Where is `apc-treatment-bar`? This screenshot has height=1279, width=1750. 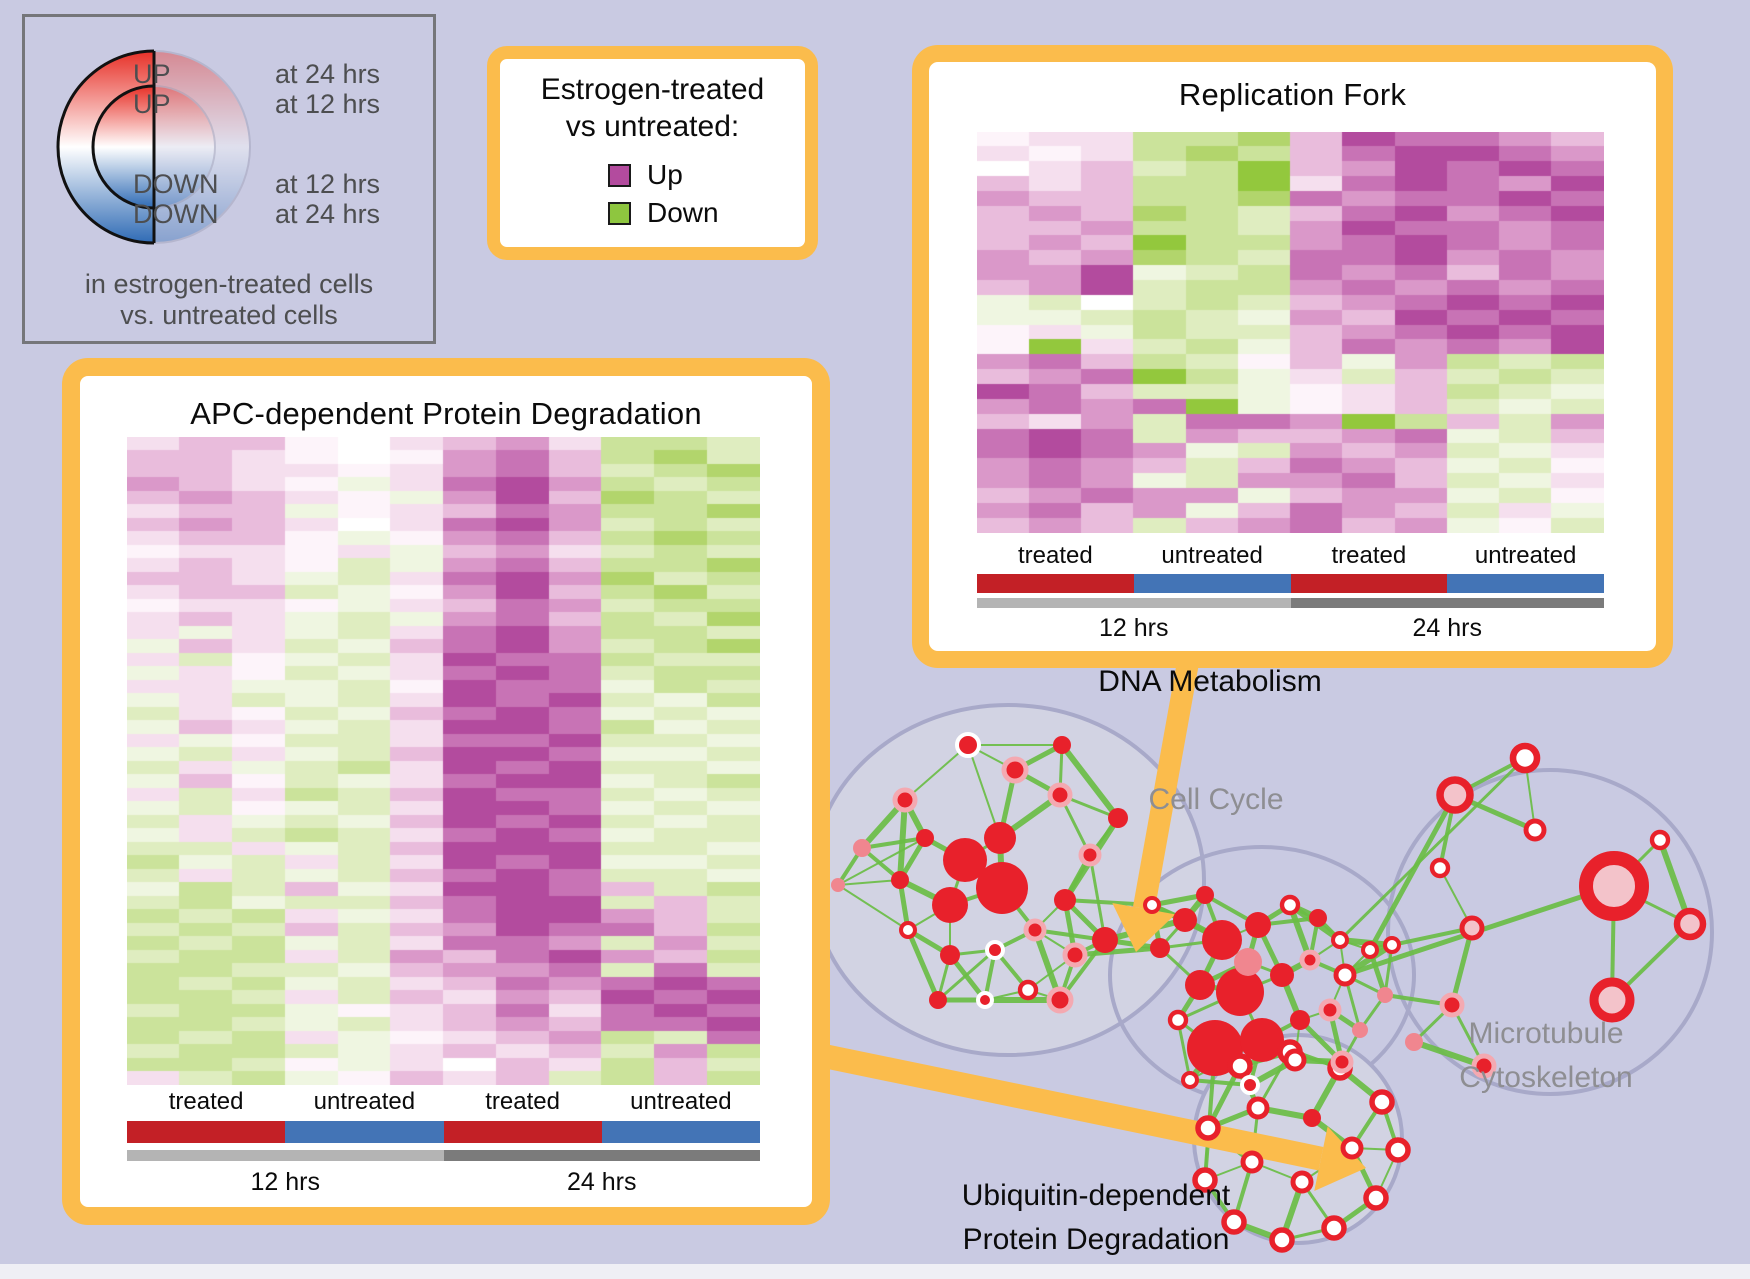 apc-treatment-bar is located at coordinates (443, 1132).